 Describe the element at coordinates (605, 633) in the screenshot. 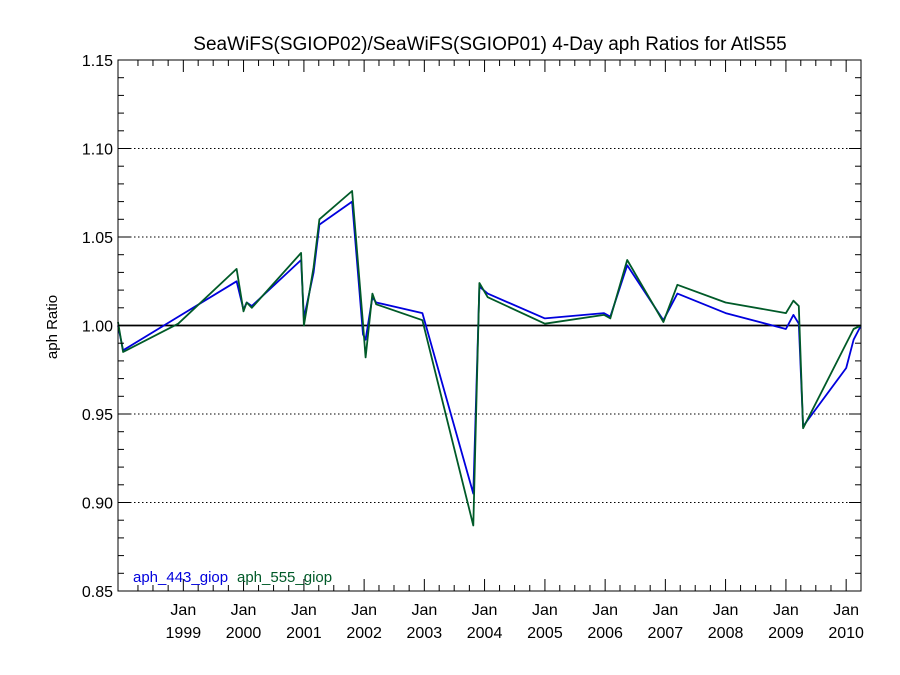

I see `x-tick-label-year: 2006` at that location.